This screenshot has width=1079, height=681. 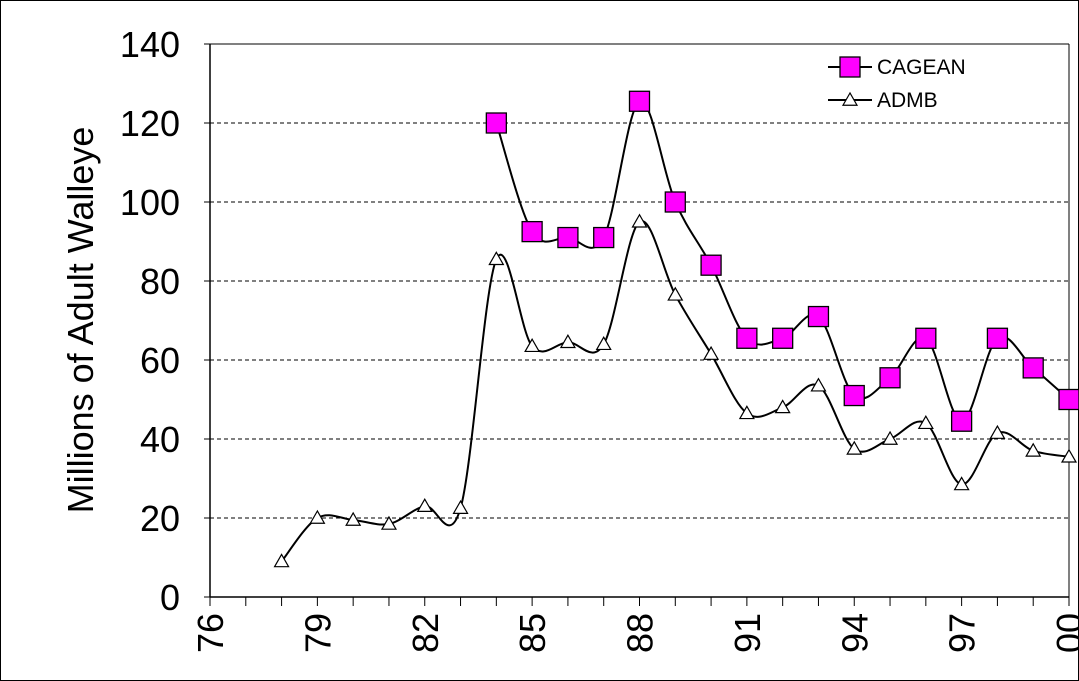 What do you see at coordinates (160, 281) in the screenshot?
I see `y-tick-label: 80` at bounding box center [160, 281].